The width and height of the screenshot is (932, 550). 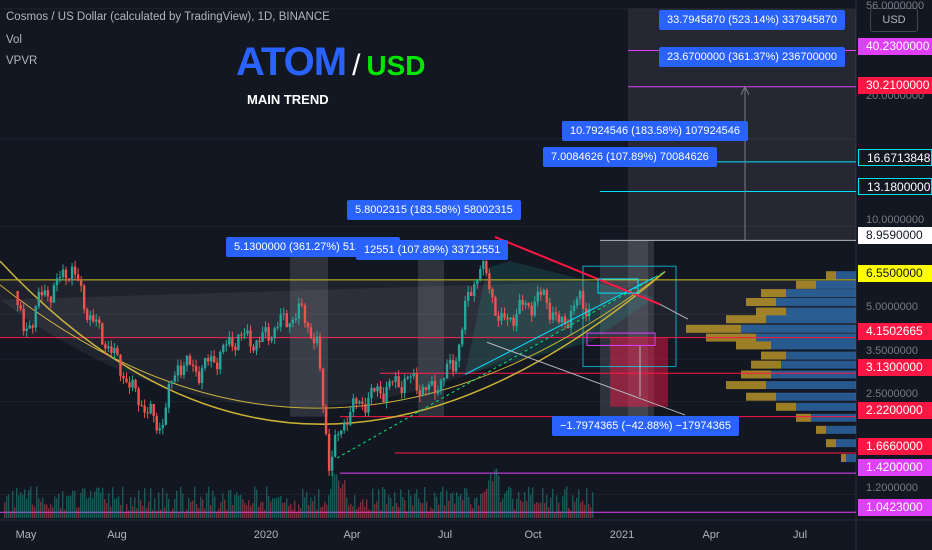 I want to click on measure-label-2: 23.6700000 (361.37%) 236700000, so click(x=752, y=57).